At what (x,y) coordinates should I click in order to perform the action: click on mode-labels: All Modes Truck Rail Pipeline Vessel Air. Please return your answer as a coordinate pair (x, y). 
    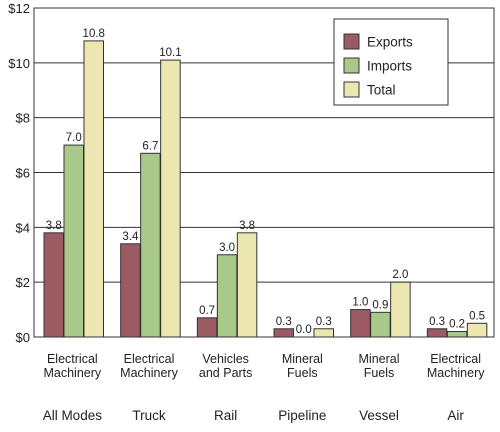
    Looking at the image, I should click on (254, 415).